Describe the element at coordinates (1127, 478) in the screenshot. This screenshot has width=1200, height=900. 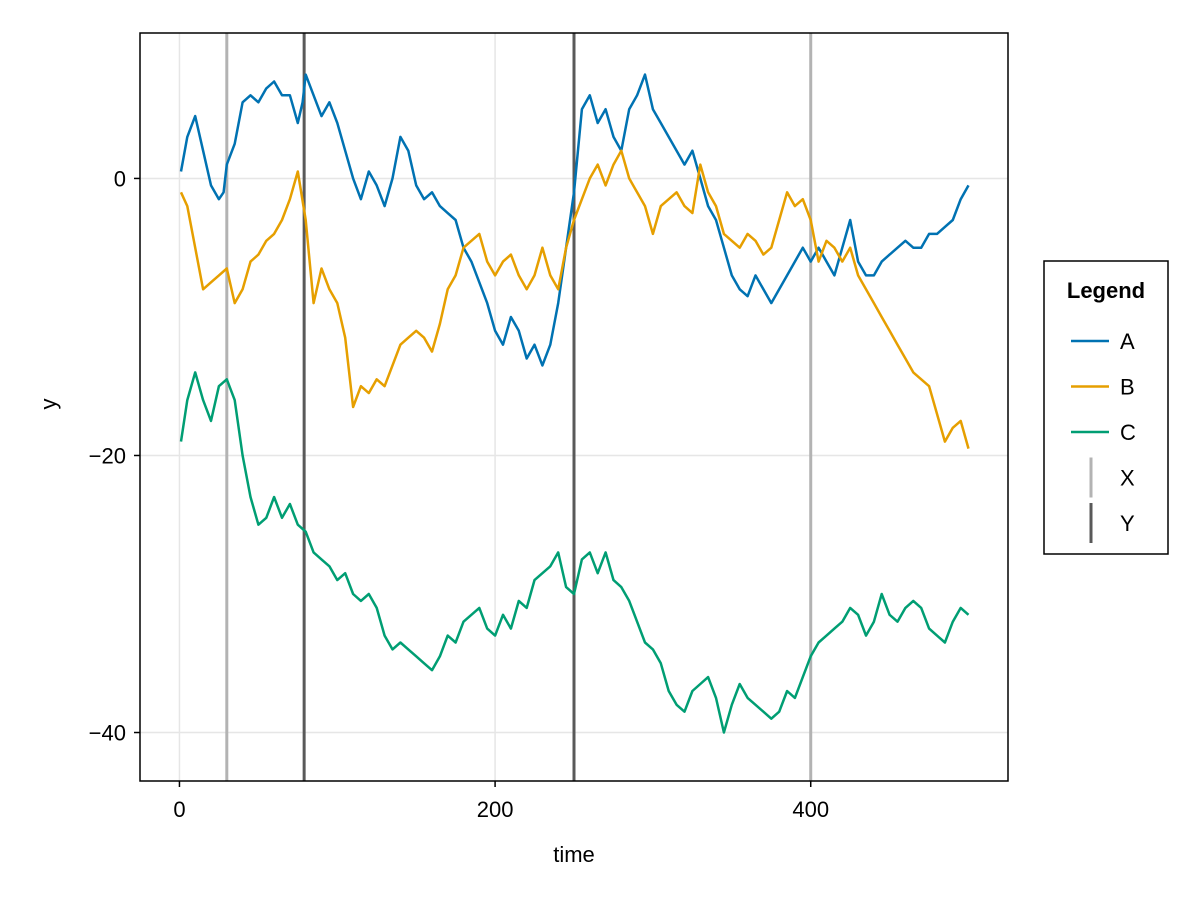
I see `legend-label-x: X` at that location.